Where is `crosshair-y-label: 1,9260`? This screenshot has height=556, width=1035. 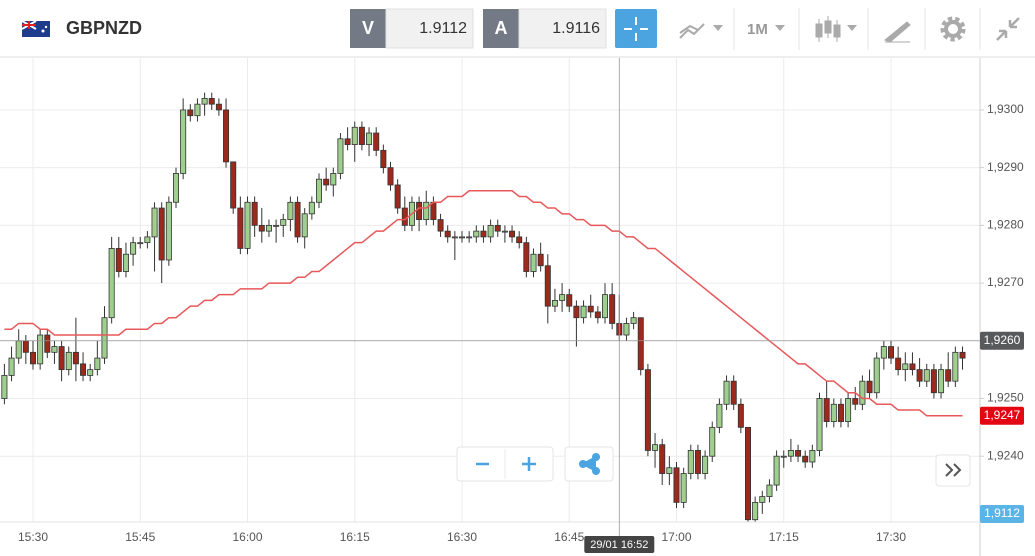 crosshair-y-label: 1,9260 is located at coordinates (1002, 340).